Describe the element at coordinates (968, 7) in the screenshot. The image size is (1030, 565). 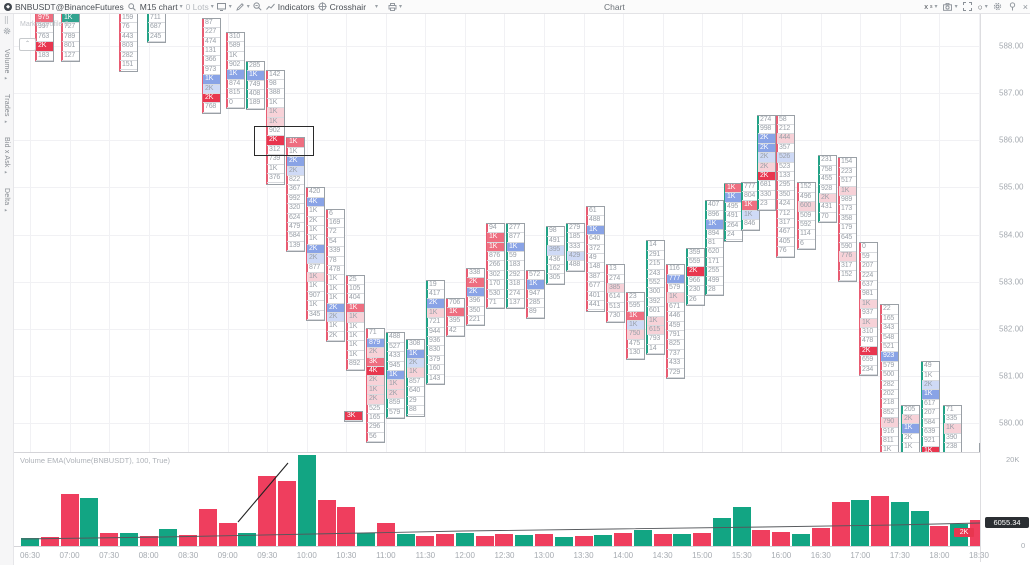
I see `fullscreen-icon` at that location.